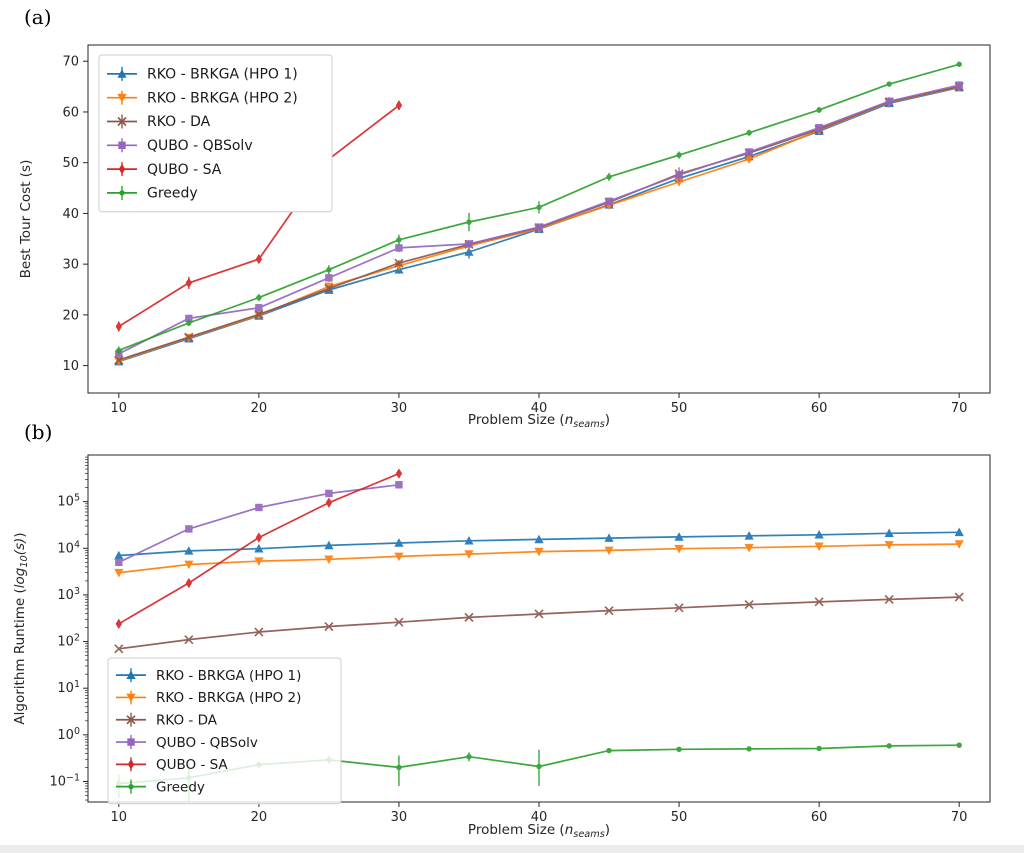  I want to click on bottom-border-strip, so click(512, 849).